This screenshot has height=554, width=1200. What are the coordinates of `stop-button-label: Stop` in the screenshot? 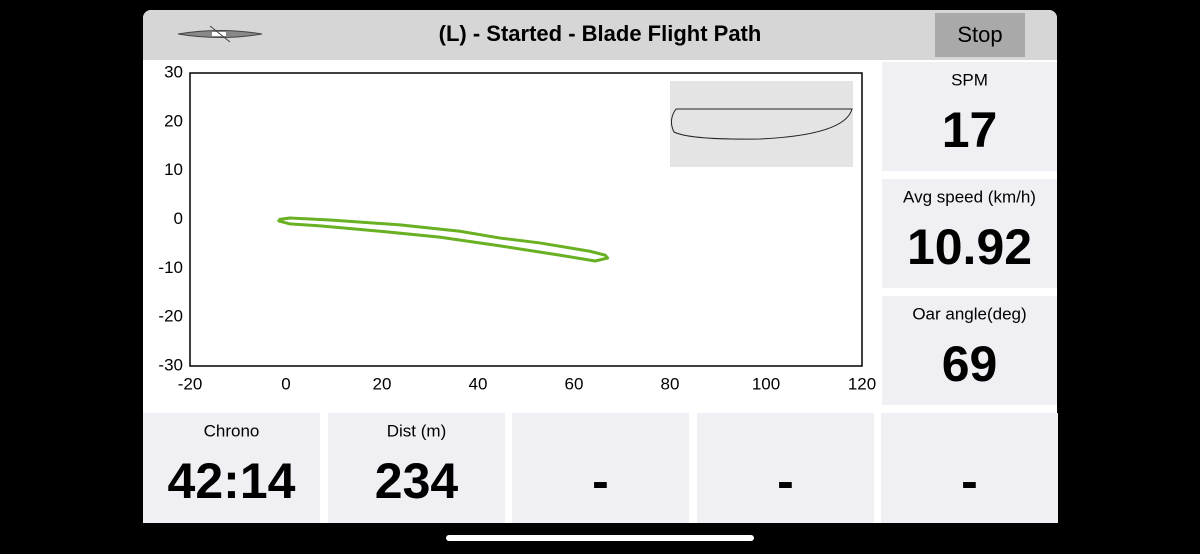 It's located at (979, 34).